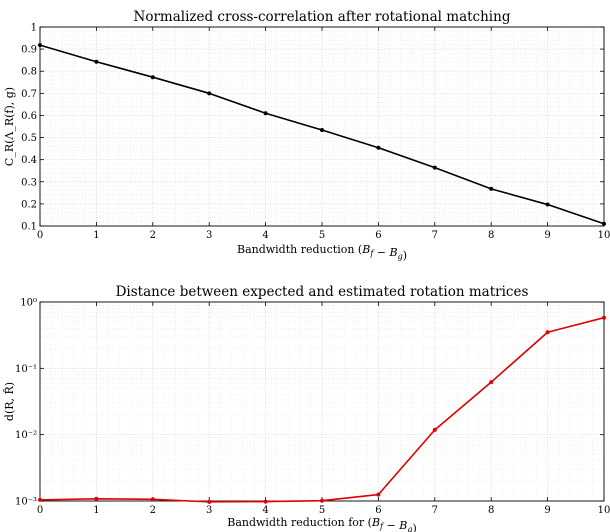 The image size is (610, 532). What do you see at coordinates (322, 252) in the screenshot?
I see `x-axis-label: Bandwidth reduction (Bf − Bg)` at bounding box center [322, 252].